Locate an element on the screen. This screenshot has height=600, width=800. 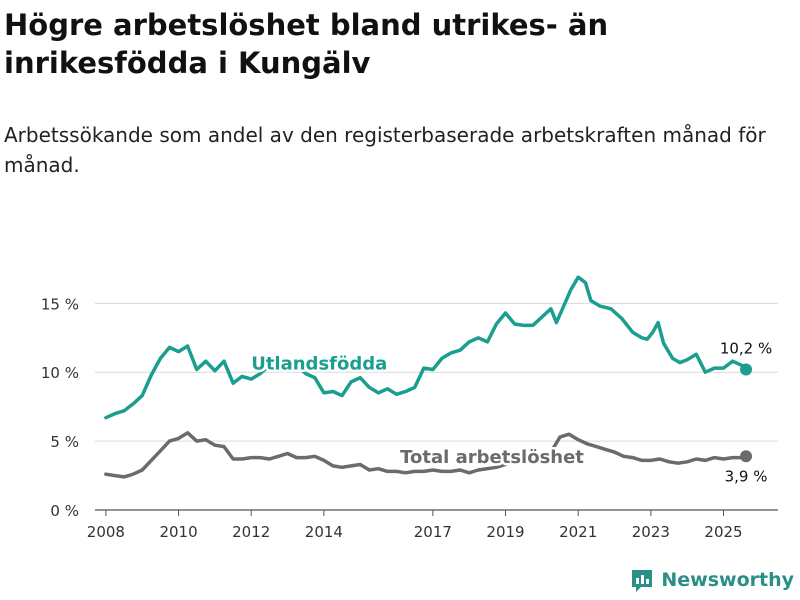
series-line is located at coordinates (426, 455).